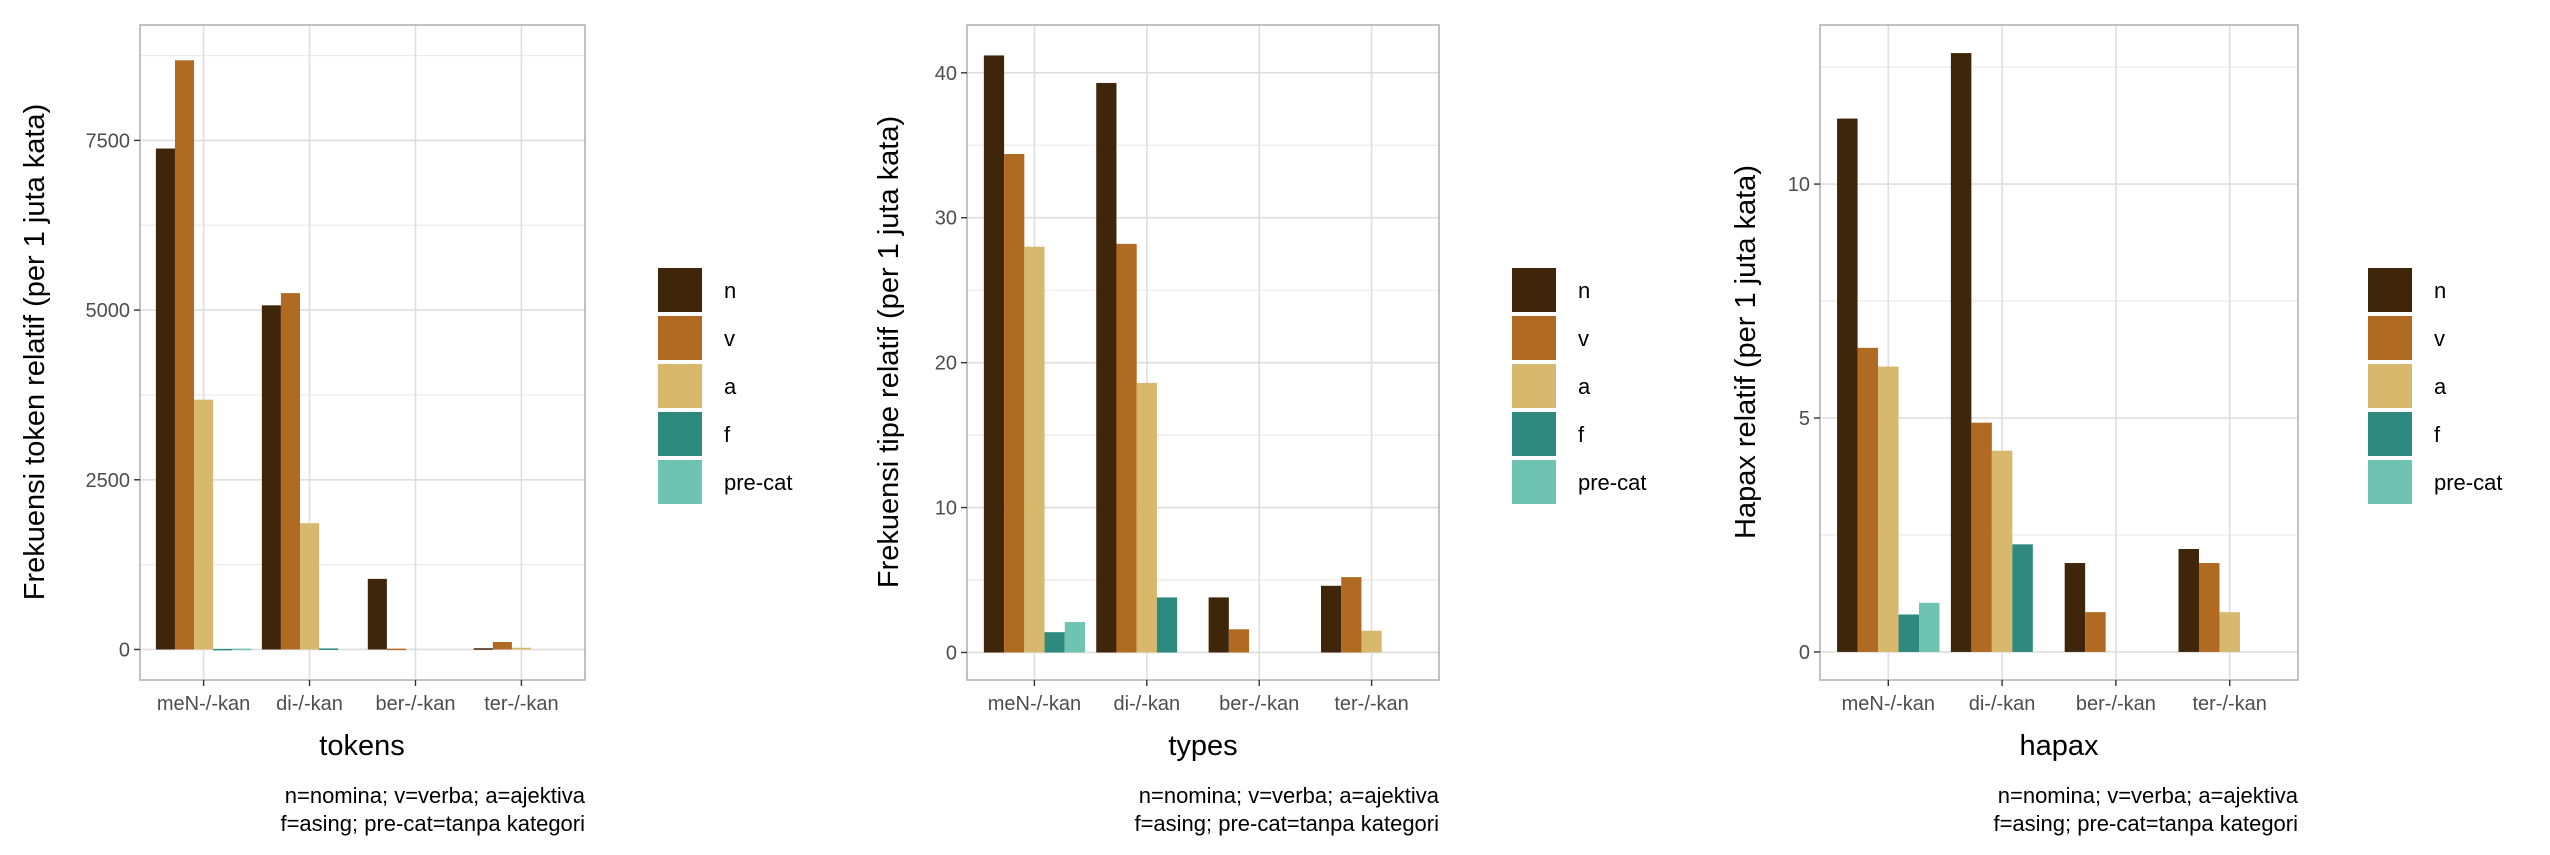 This screenshot has height=855, width=2550. What do you see at coordinates (203, 704) in the screenshot?
I see `tokens-x-tick-label: meN-/-kan` at bounding box center [203, 704].